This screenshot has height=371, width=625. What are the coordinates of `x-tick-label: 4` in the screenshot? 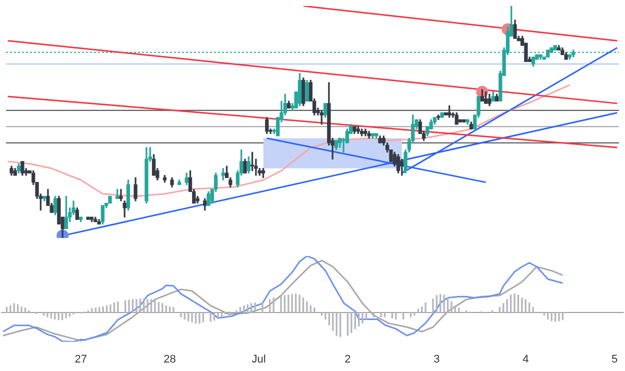 It's located at (525, 359).